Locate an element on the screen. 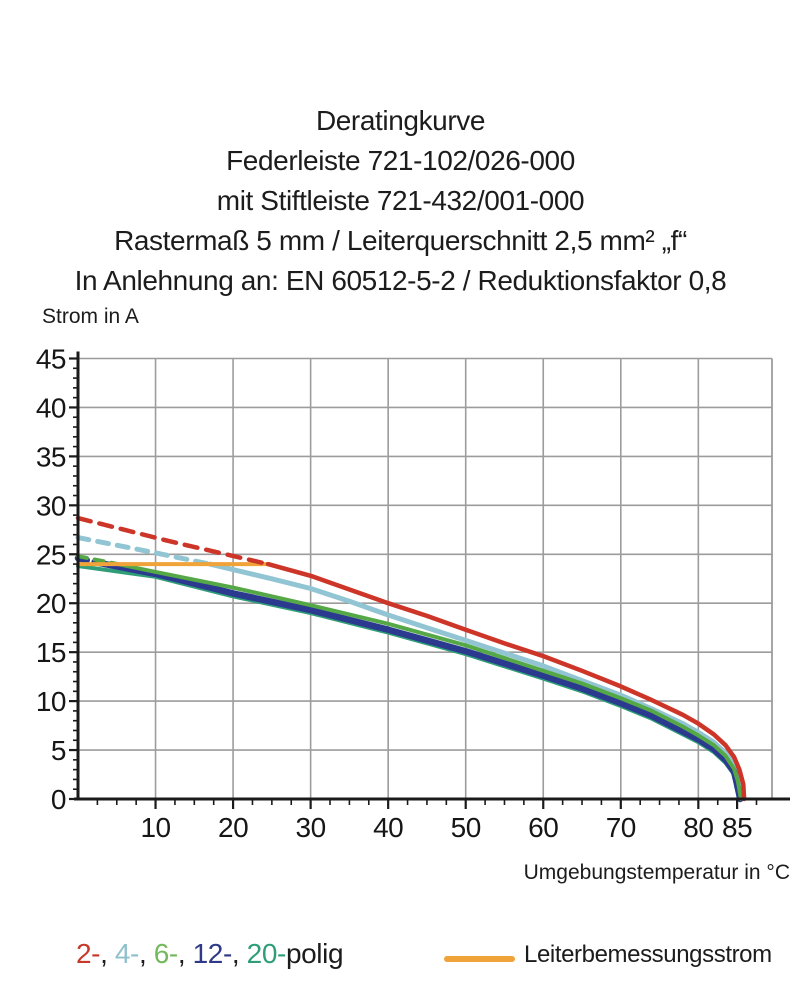  x-tick-label: 10 is located at coordinates (155, 827).